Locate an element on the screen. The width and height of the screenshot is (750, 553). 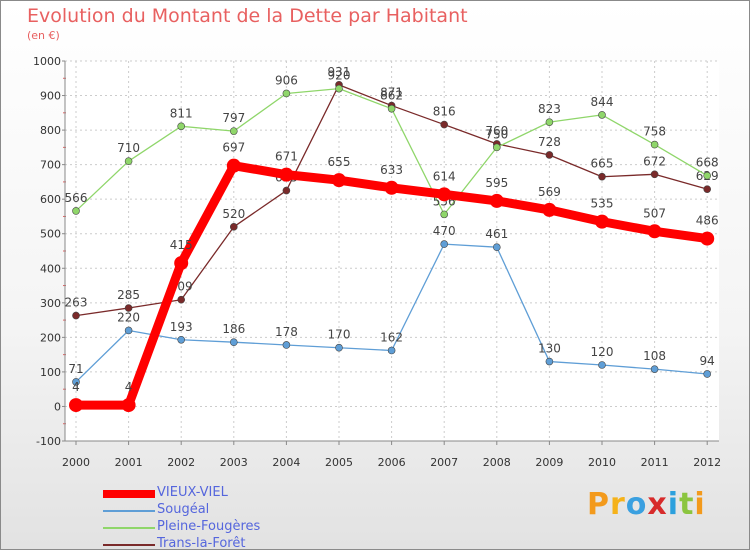
proxiti-logo: Proxiti is located at coordinates (646, 504).